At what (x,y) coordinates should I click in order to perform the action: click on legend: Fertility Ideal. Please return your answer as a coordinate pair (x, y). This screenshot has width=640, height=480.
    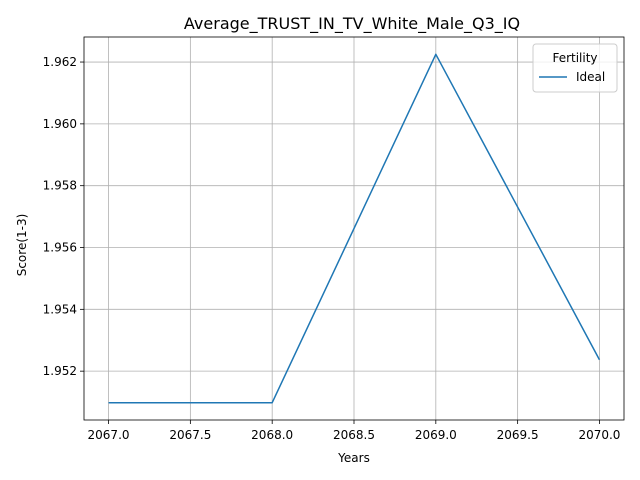
    Looking at the image, I should click on (575, 68).